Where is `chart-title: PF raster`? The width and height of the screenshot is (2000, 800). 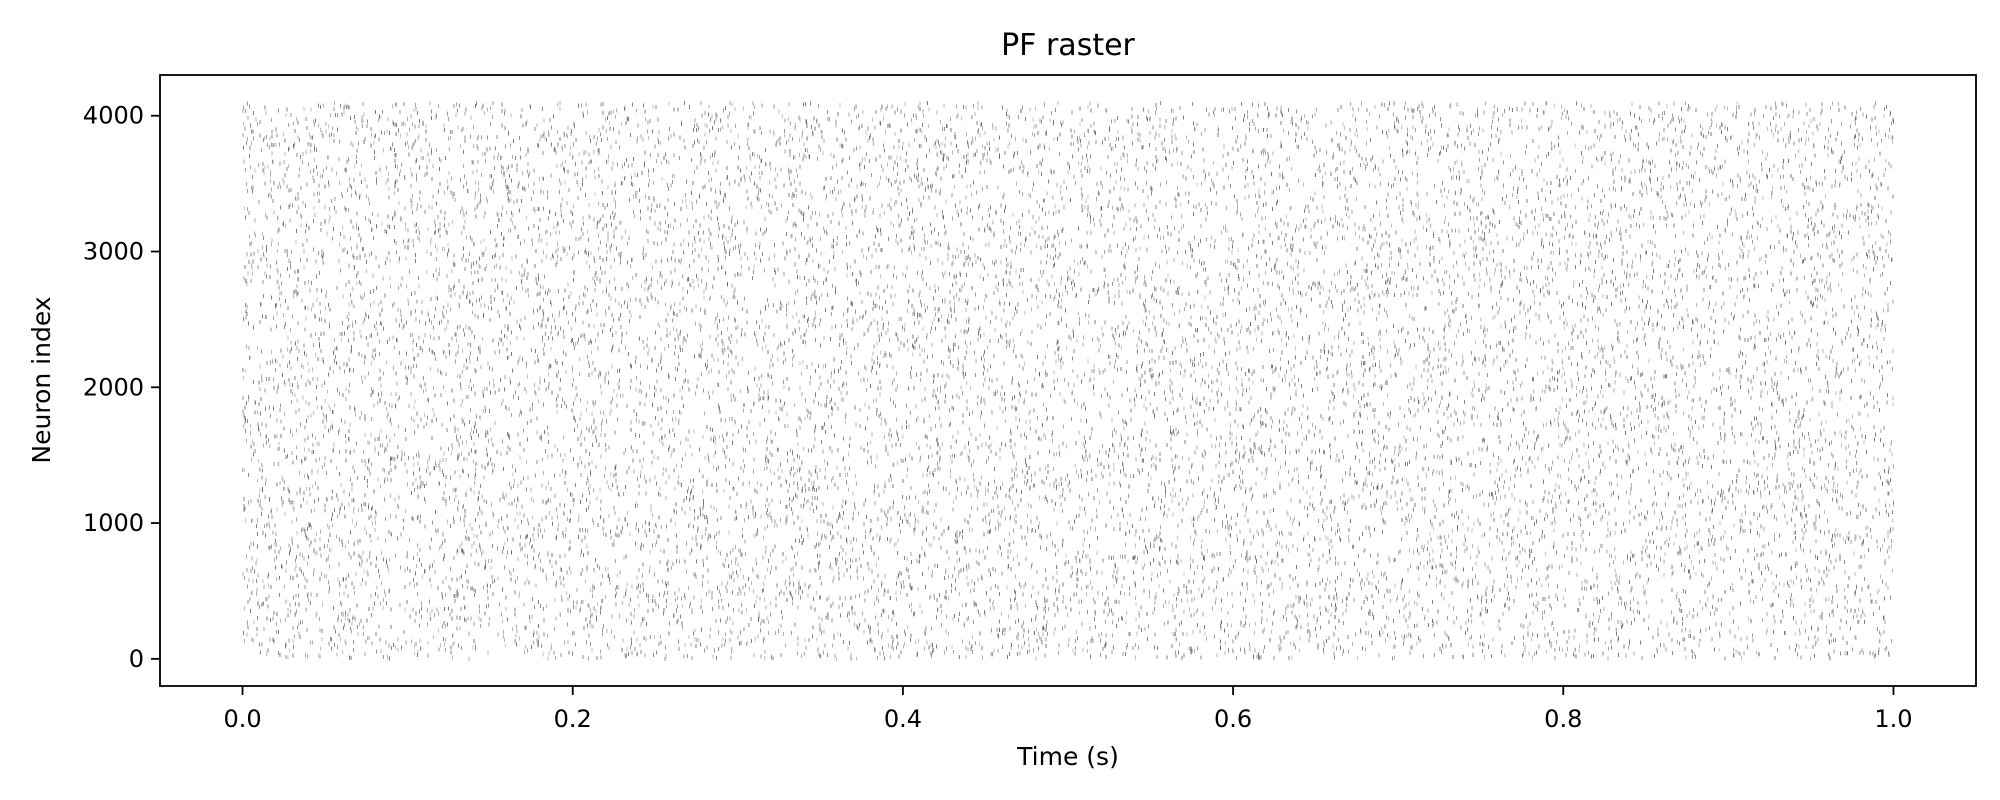 chart-title: PF raster is located at coordinates (1068, 45).